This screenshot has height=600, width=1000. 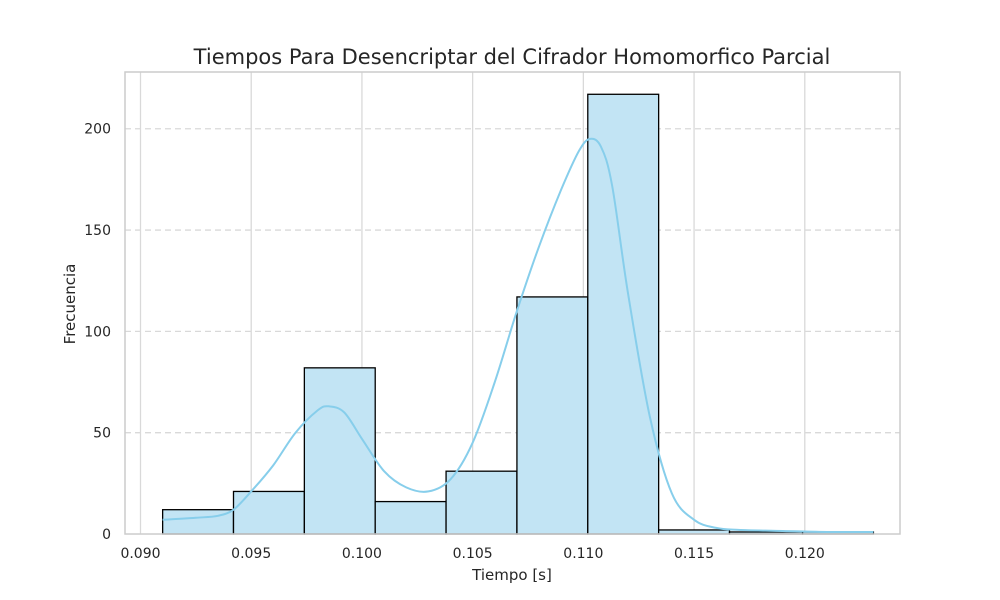 I want to click on x-tick-label: 0.095, so click(x=251, y=554).